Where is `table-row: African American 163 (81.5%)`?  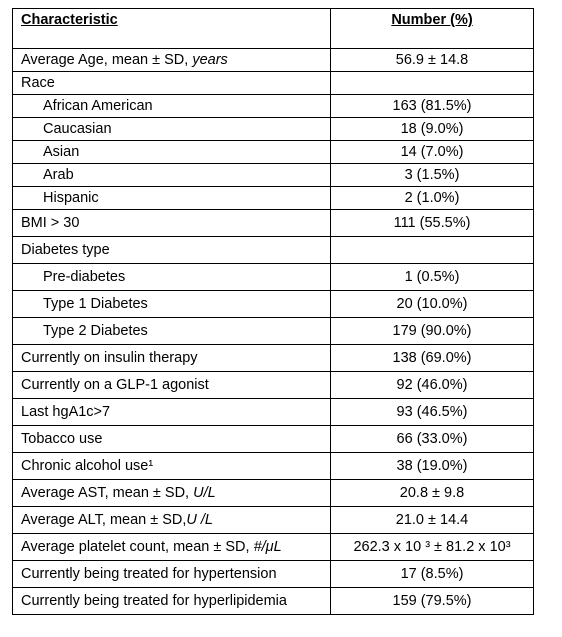
table-row: African American 163 (81.5%) is located at coordinates (273, 106).